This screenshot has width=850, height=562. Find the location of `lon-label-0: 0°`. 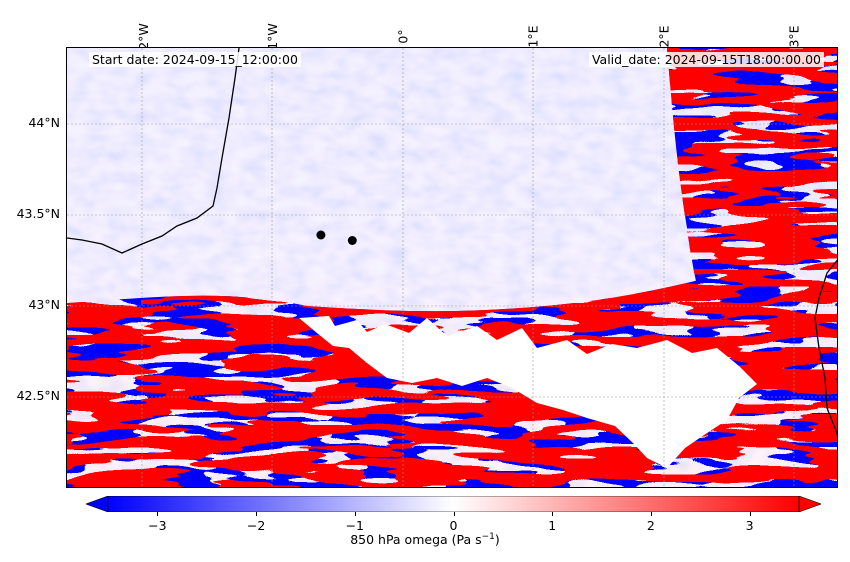

lon-label-0: 0° is located at coordinates (403, 36).